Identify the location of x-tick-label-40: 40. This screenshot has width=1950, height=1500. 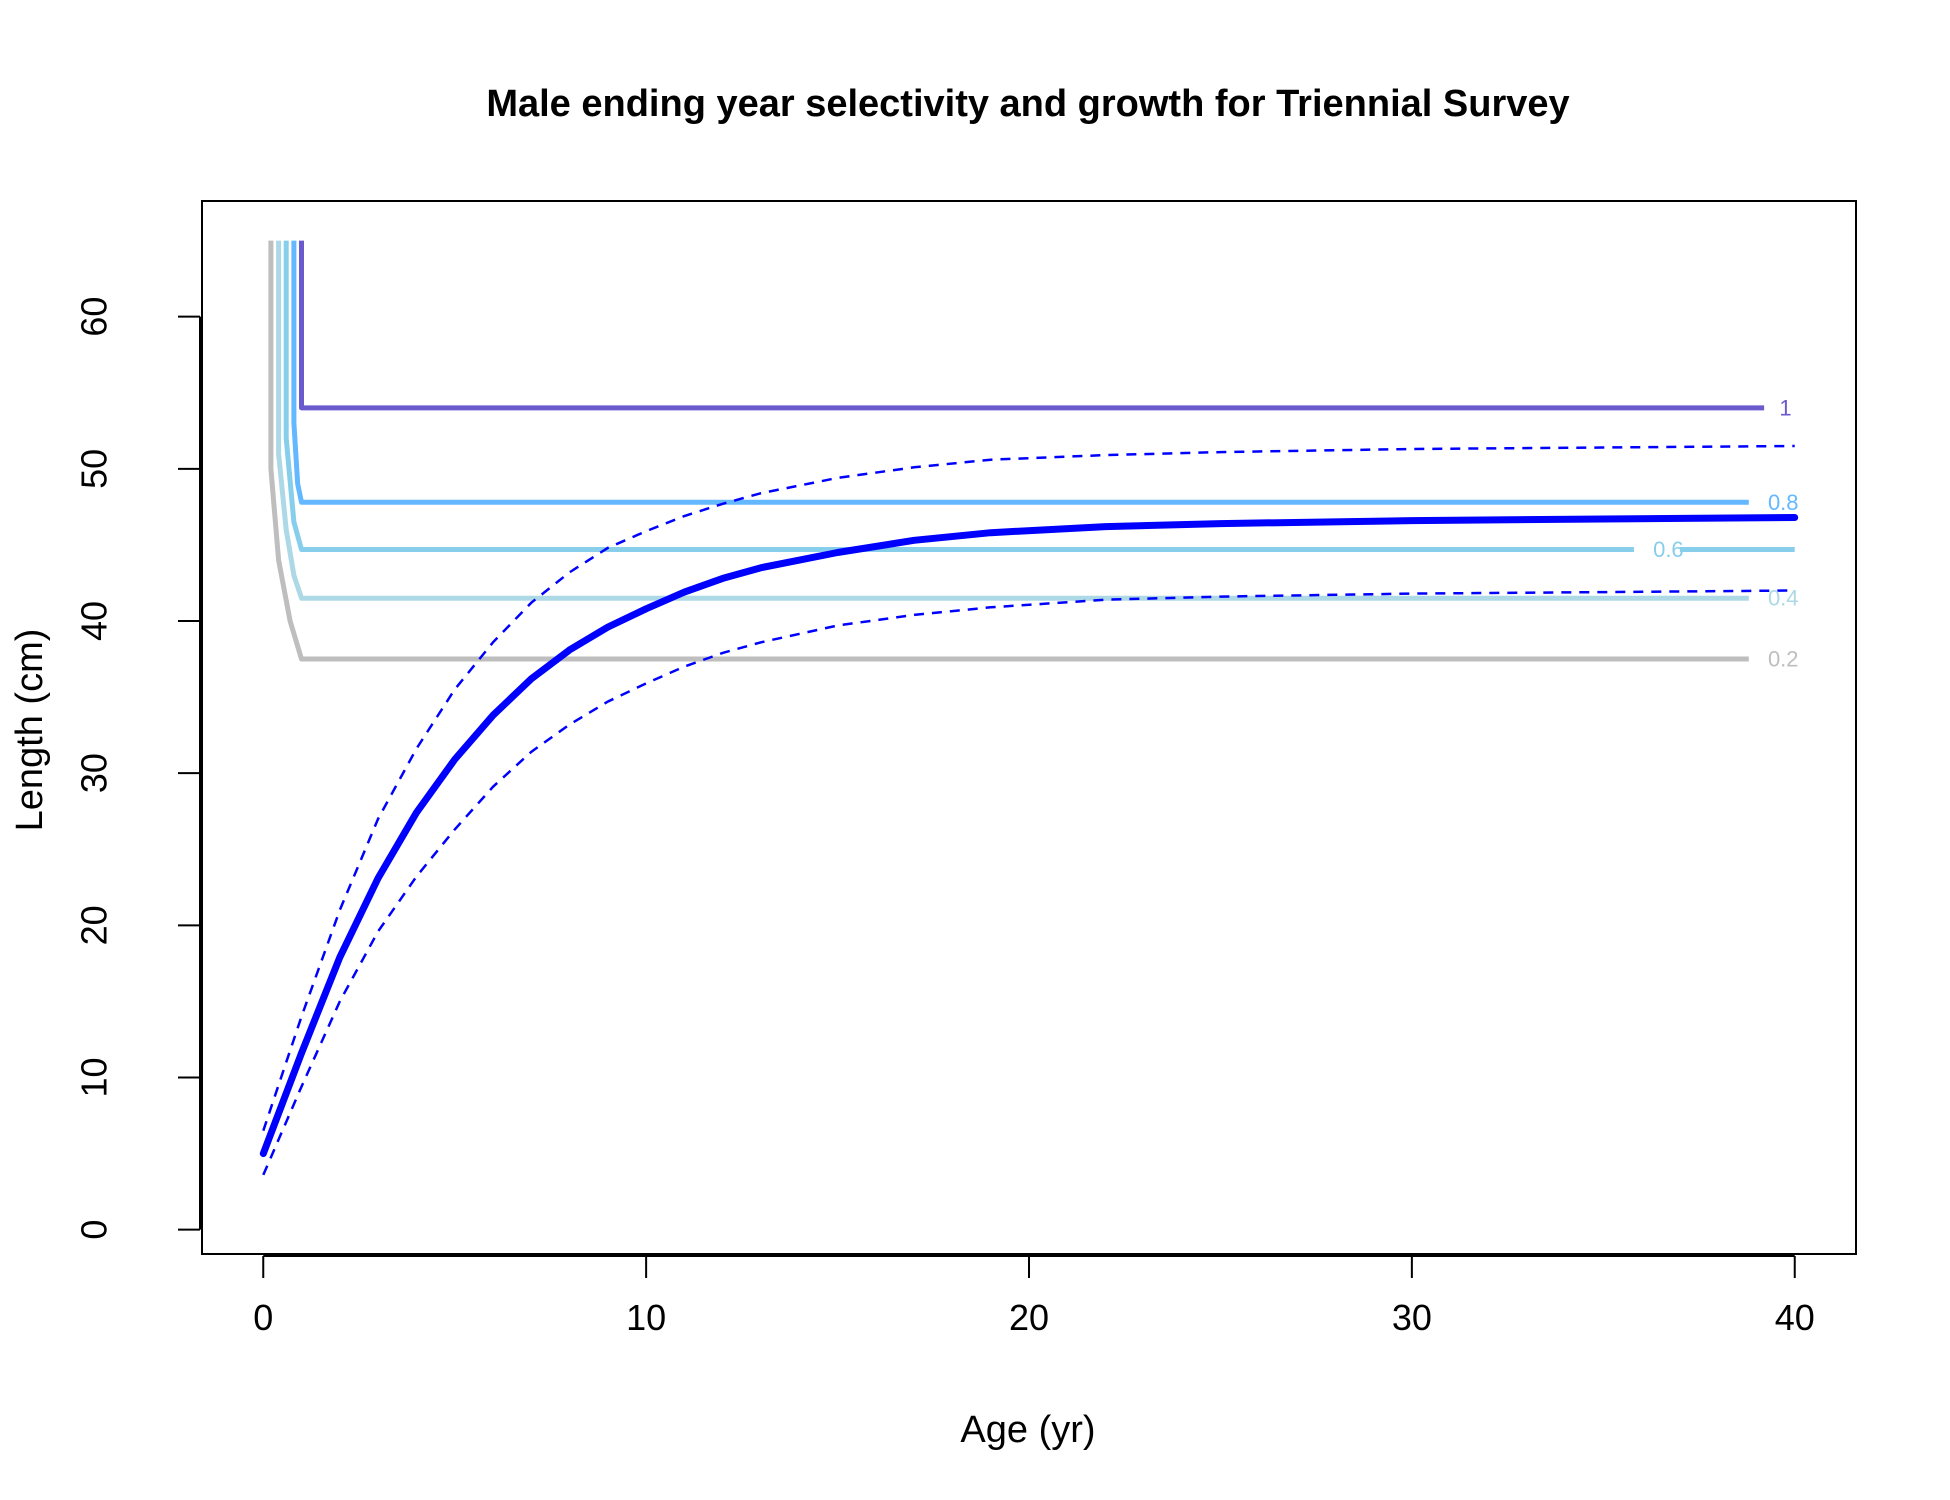
(1795, 1317).